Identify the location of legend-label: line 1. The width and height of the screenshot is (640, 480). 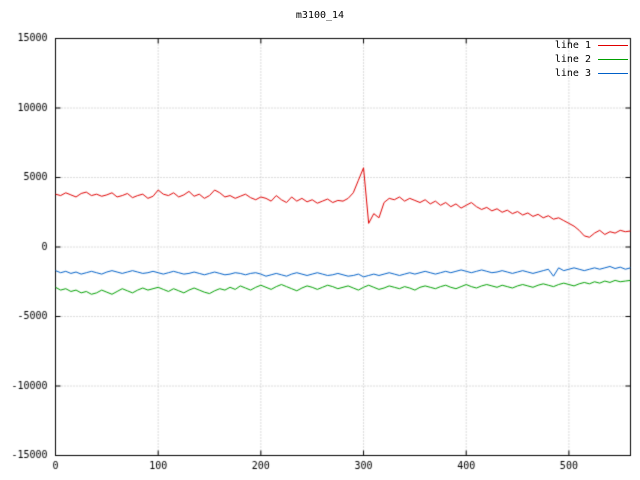
(572, 45).